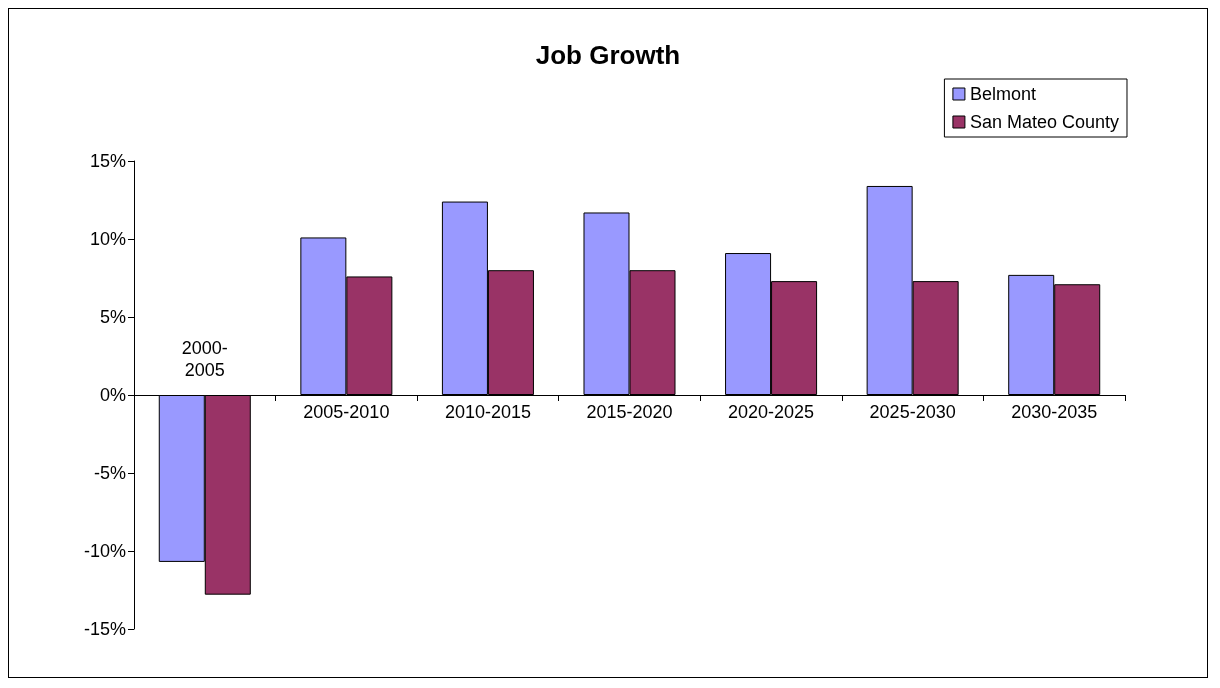  Describe the element at coordinates (107, 239) in the screenshot. I see `y-tick-label: 10%` at that location.